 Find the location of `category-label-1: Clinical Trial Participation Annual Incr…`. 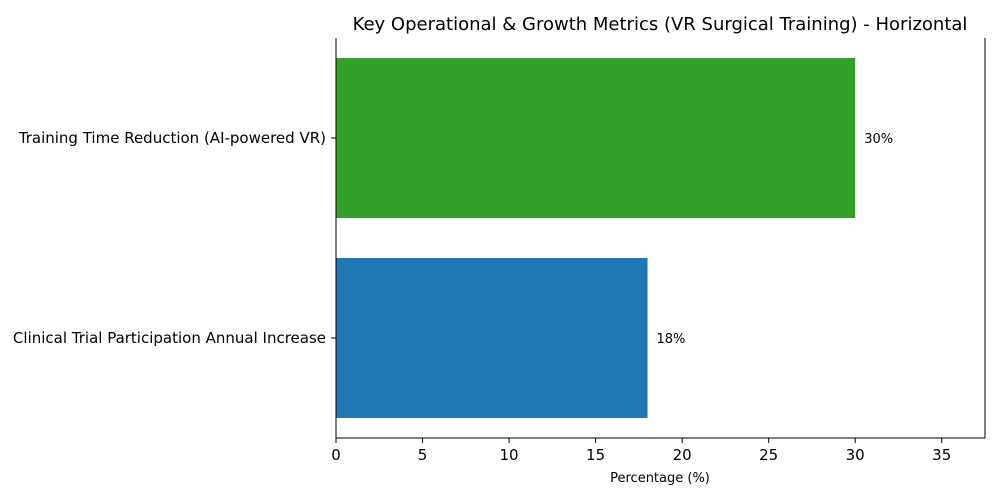

category-label-1: Clinical Trial Participation Annual Incr… is located at coordinates (169, 338).